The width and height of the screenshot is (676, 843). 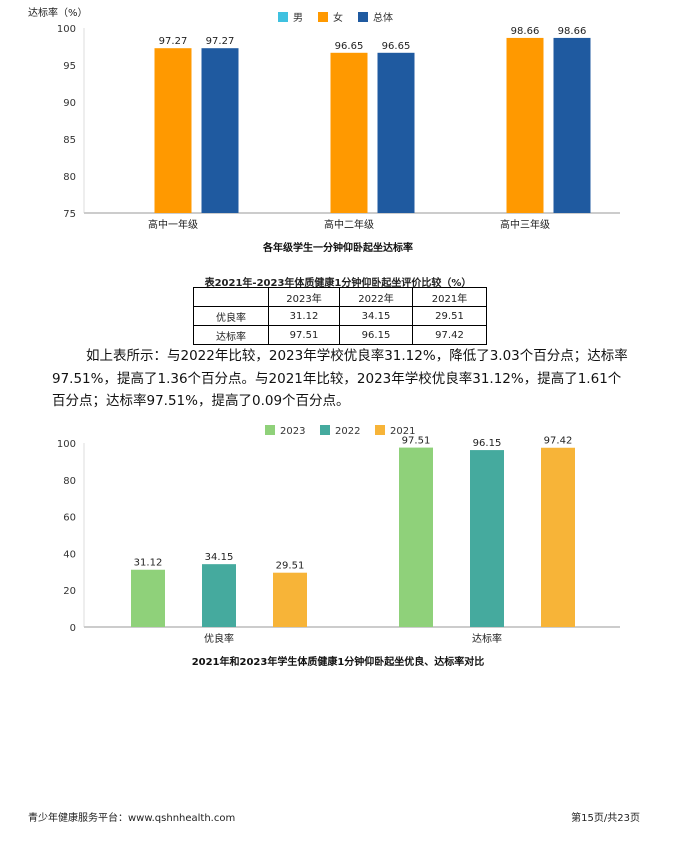 I want to click on legend-label: 2023, so click(x=292, y=431).